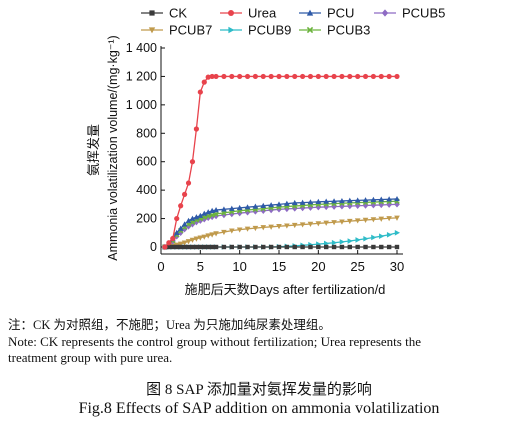 This screenshot has height=432, width=518. I want to click on y-tick-label: 600, so click(146, 162).